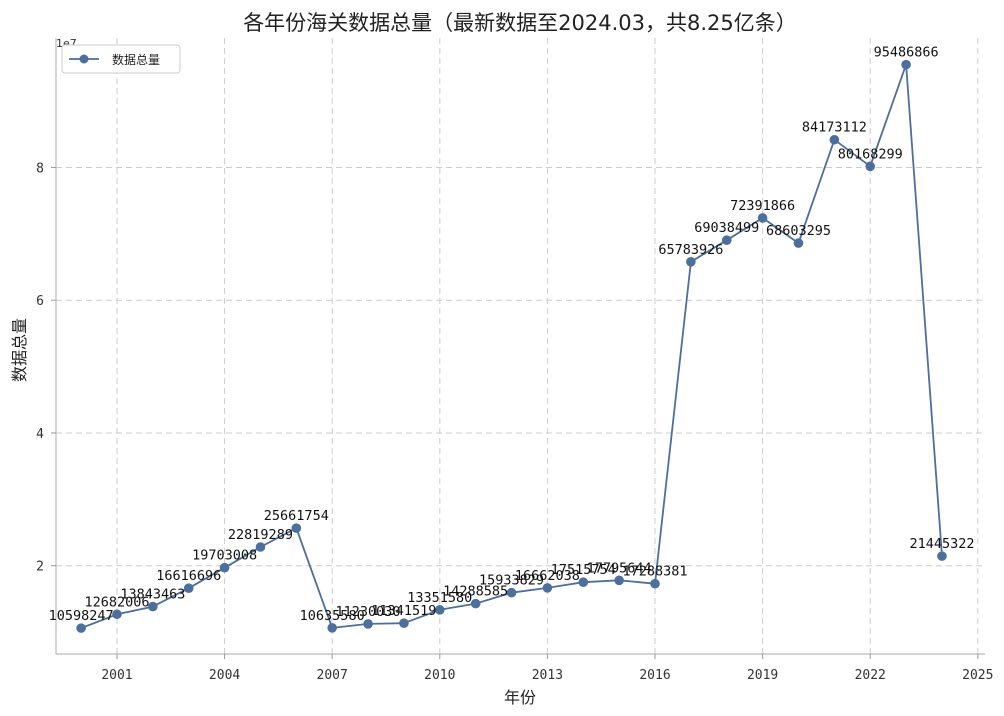 This screenshot has width=1004, height=716. Describe the element at coordinates (834, 139) in the screenshot. I see `data-point-2021` at that location.